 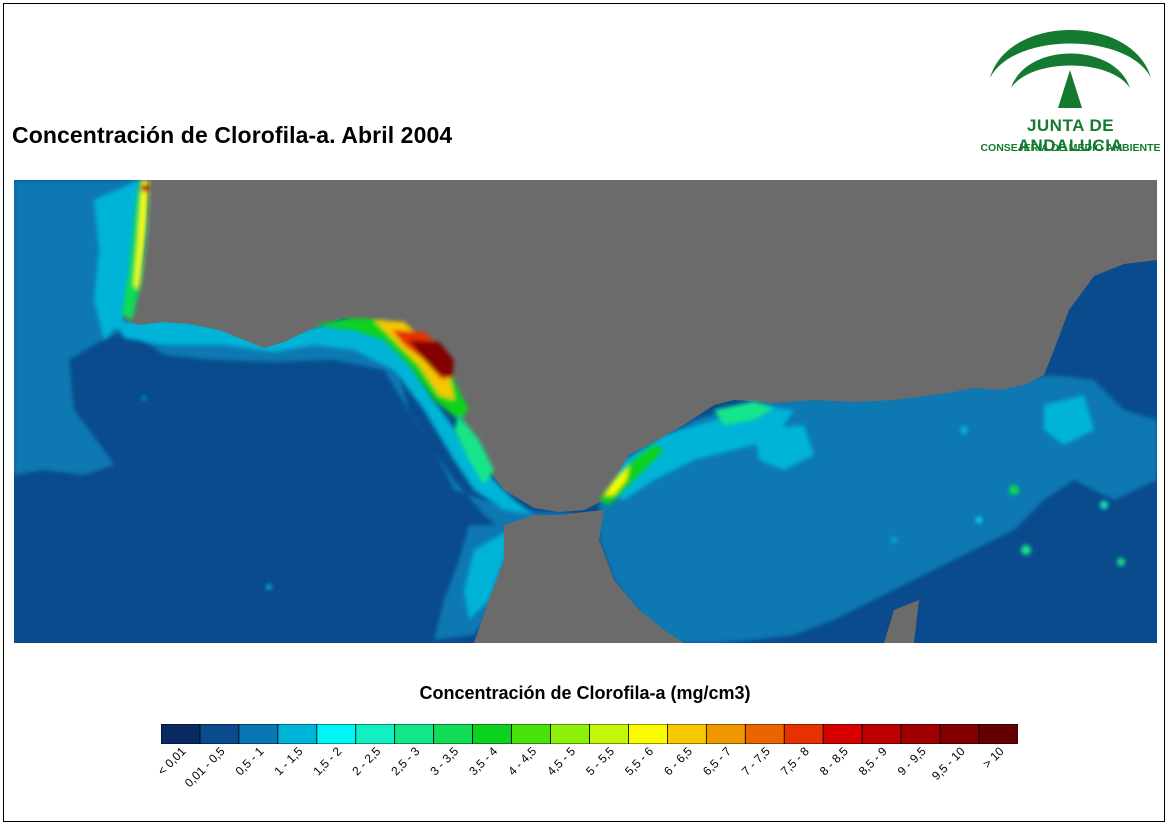 I want to click on legend-label: < 0,01, so click(x=172, y=761).